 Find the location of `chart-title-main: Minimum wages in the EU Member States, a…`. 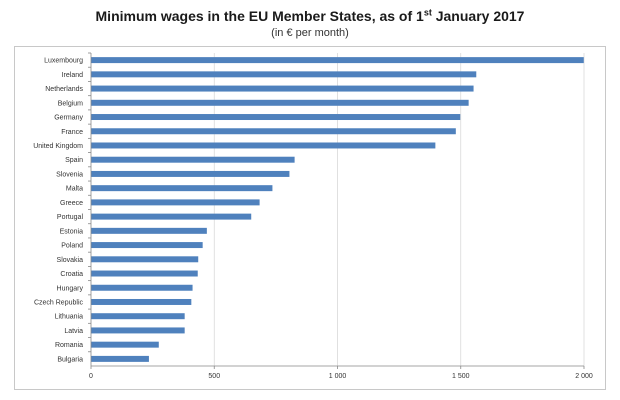

chart-title-main: Minimum wages in the EU Member States, a… is located at coordinates (259, 16).